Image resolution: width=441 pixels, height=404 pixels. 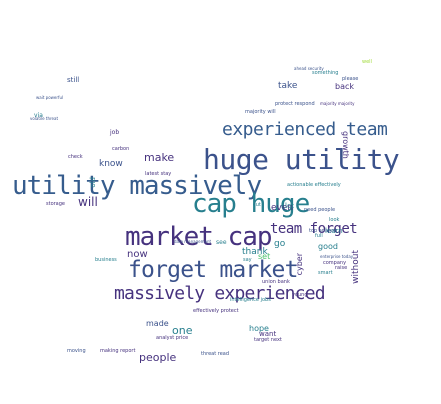 What do you see at coordinates (75, 157) in the screenshot?
I see `word-check: check` at bounding box center [75, 157].